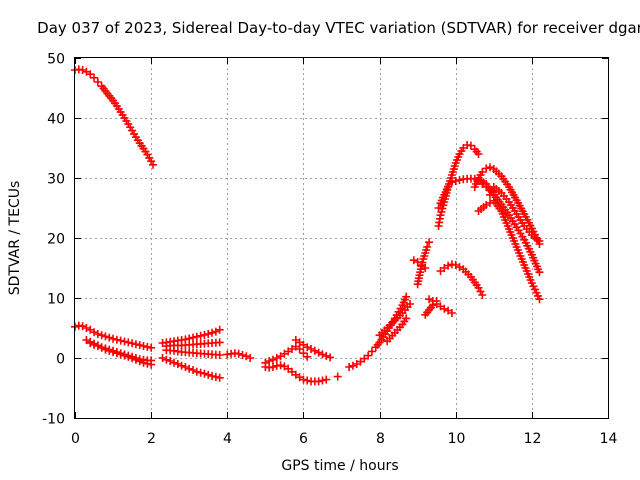 Image resolution: width=640 pixels, height=480 pixels. What do you see at coordinates (56, 180) in the screenshot?
I see `y-tick-label: 30` at bounding box center [56, 180].